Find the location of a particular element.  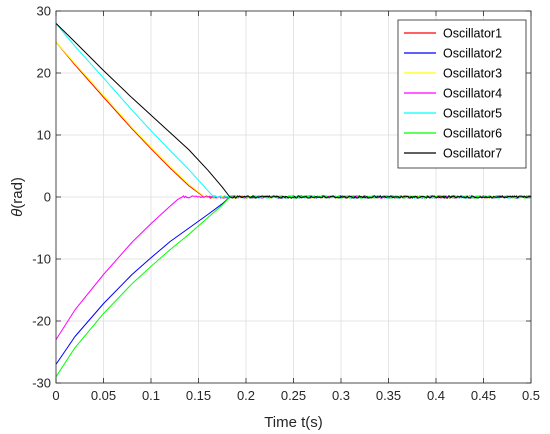

y-tick-label: -20 is located at coordinates (41, 321).